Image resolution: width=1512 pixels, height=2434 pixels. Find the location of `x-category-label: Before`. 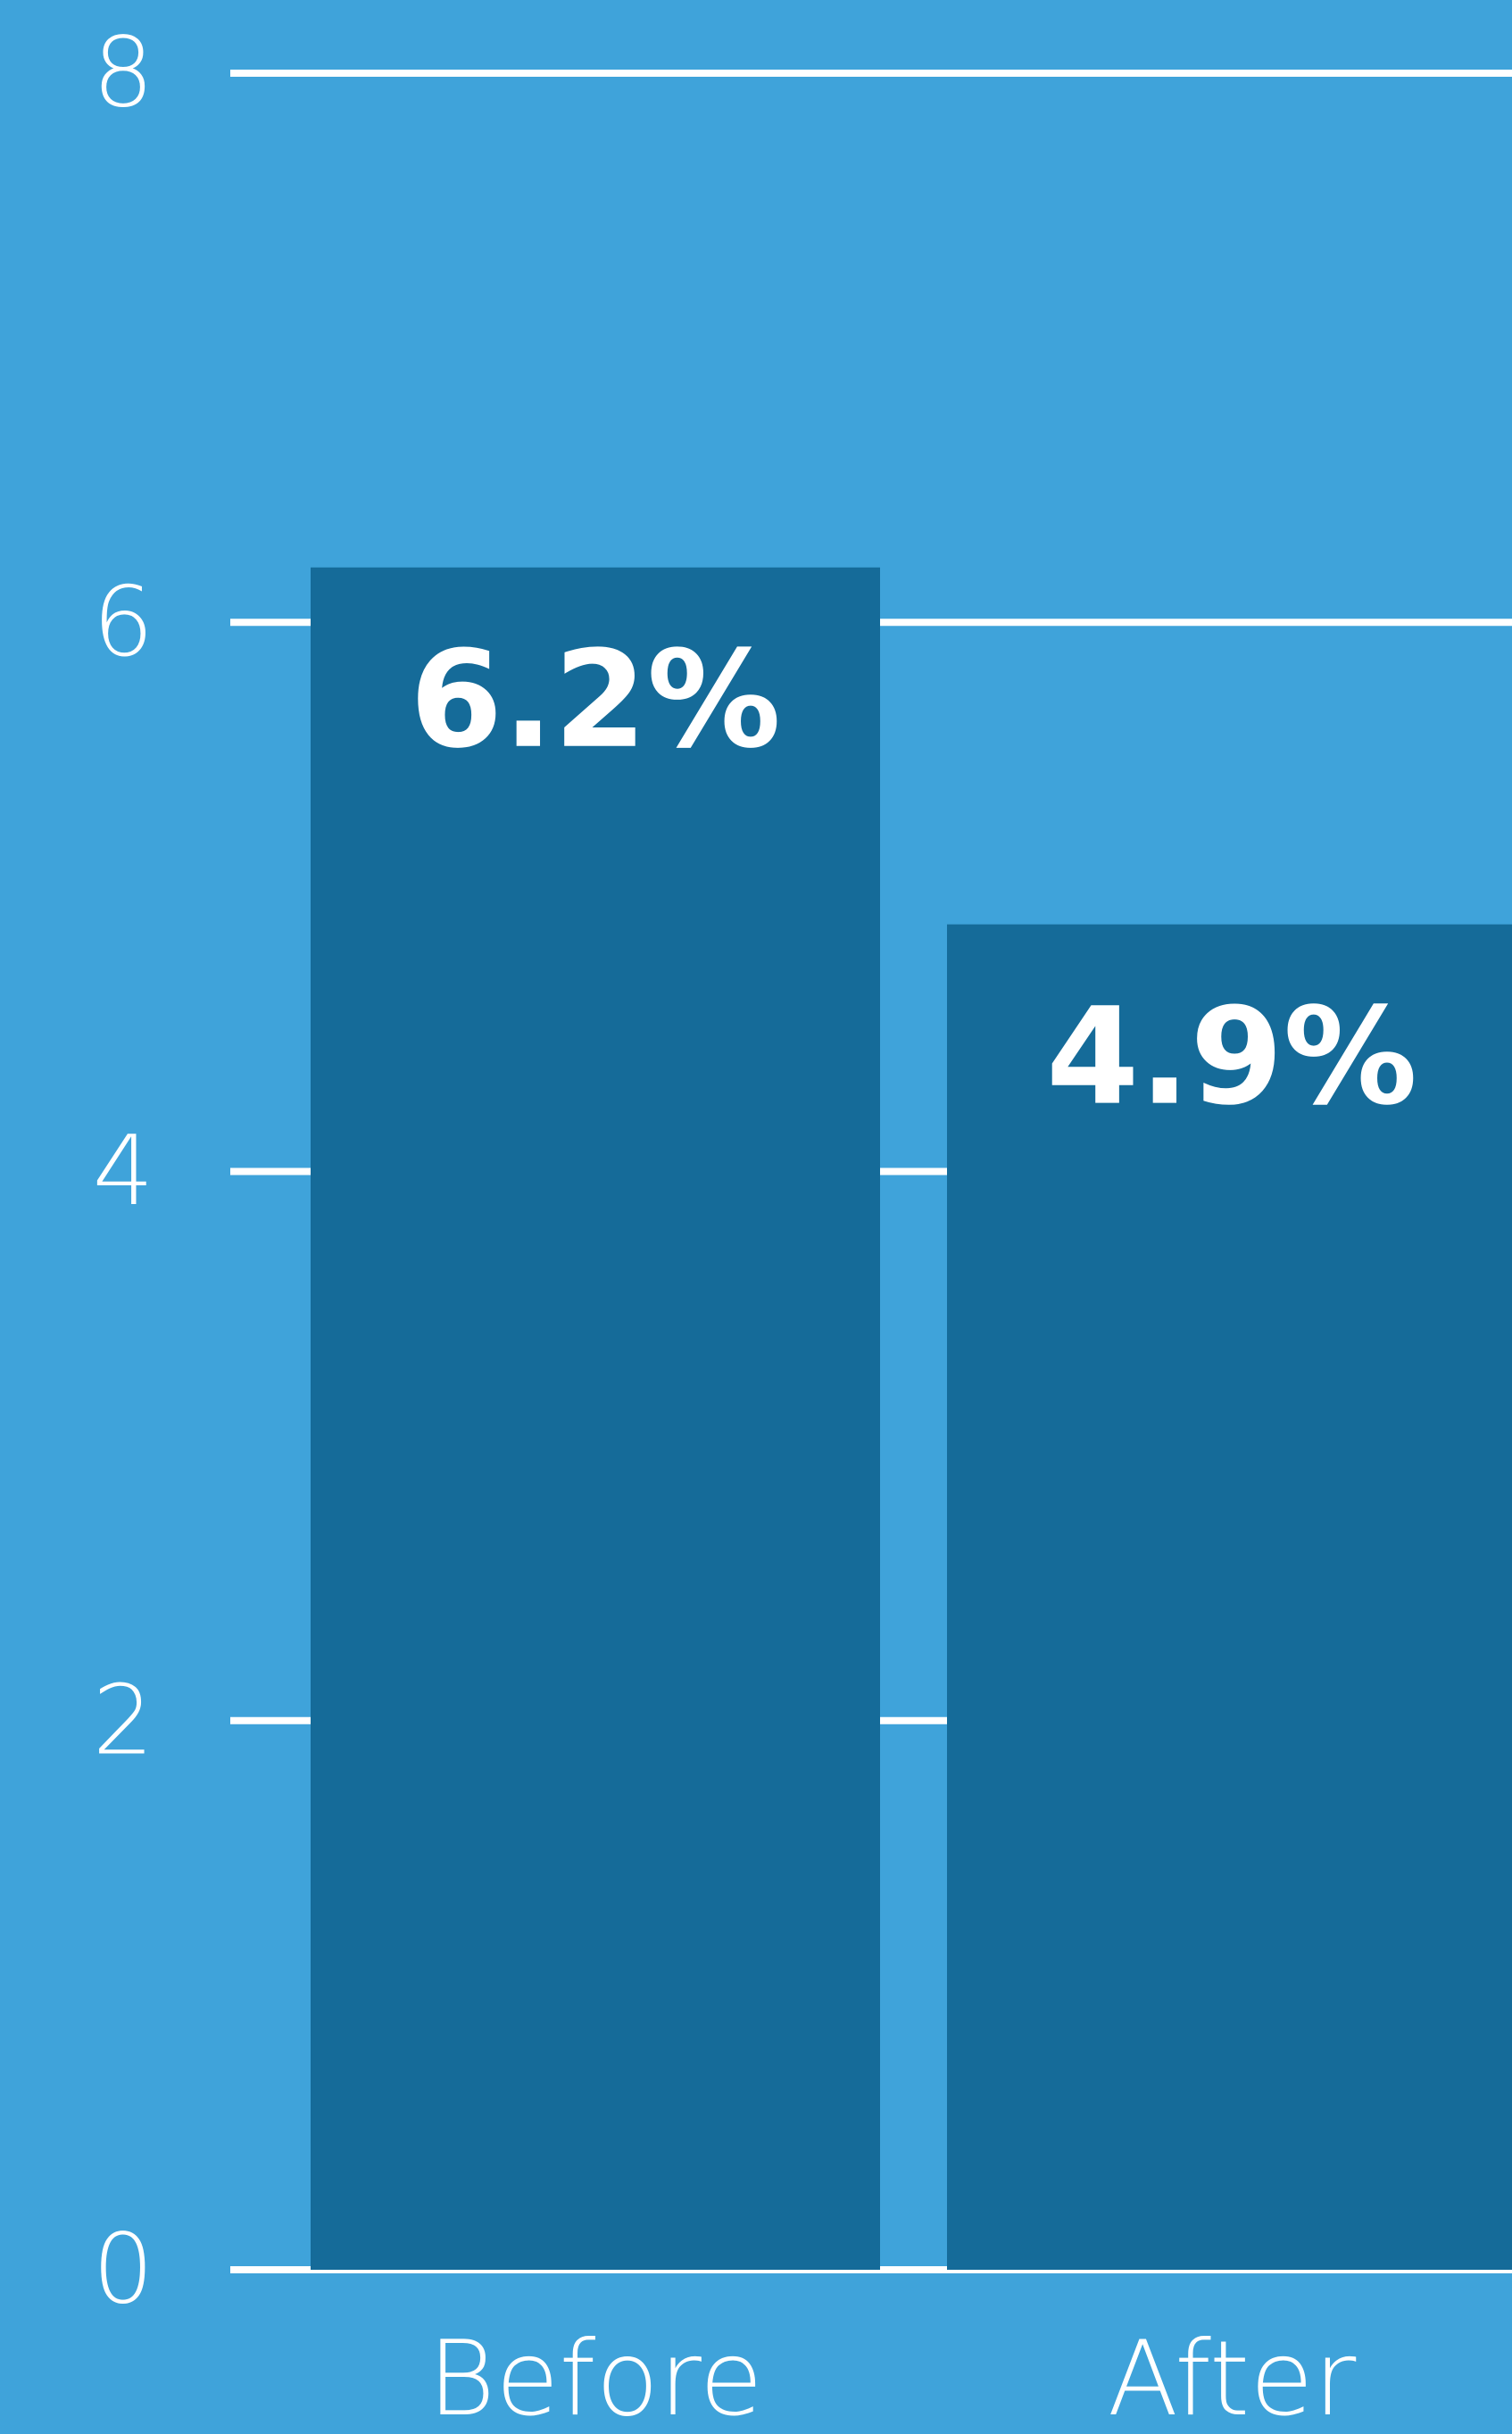

x-category-label: Before is located at coordinates (596, 2376).